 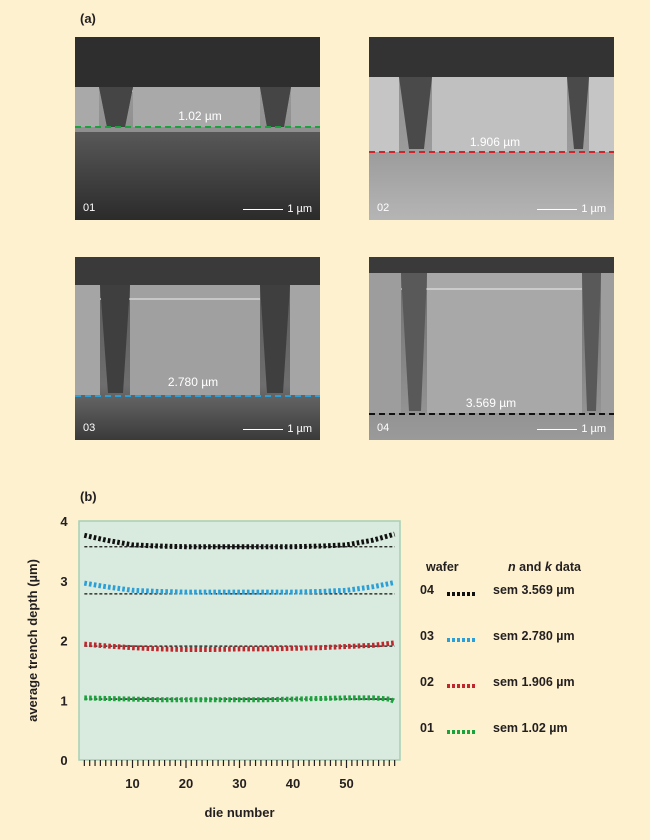 I want to click on legend-nk-header: n and k data, so click(x=544, y=567).